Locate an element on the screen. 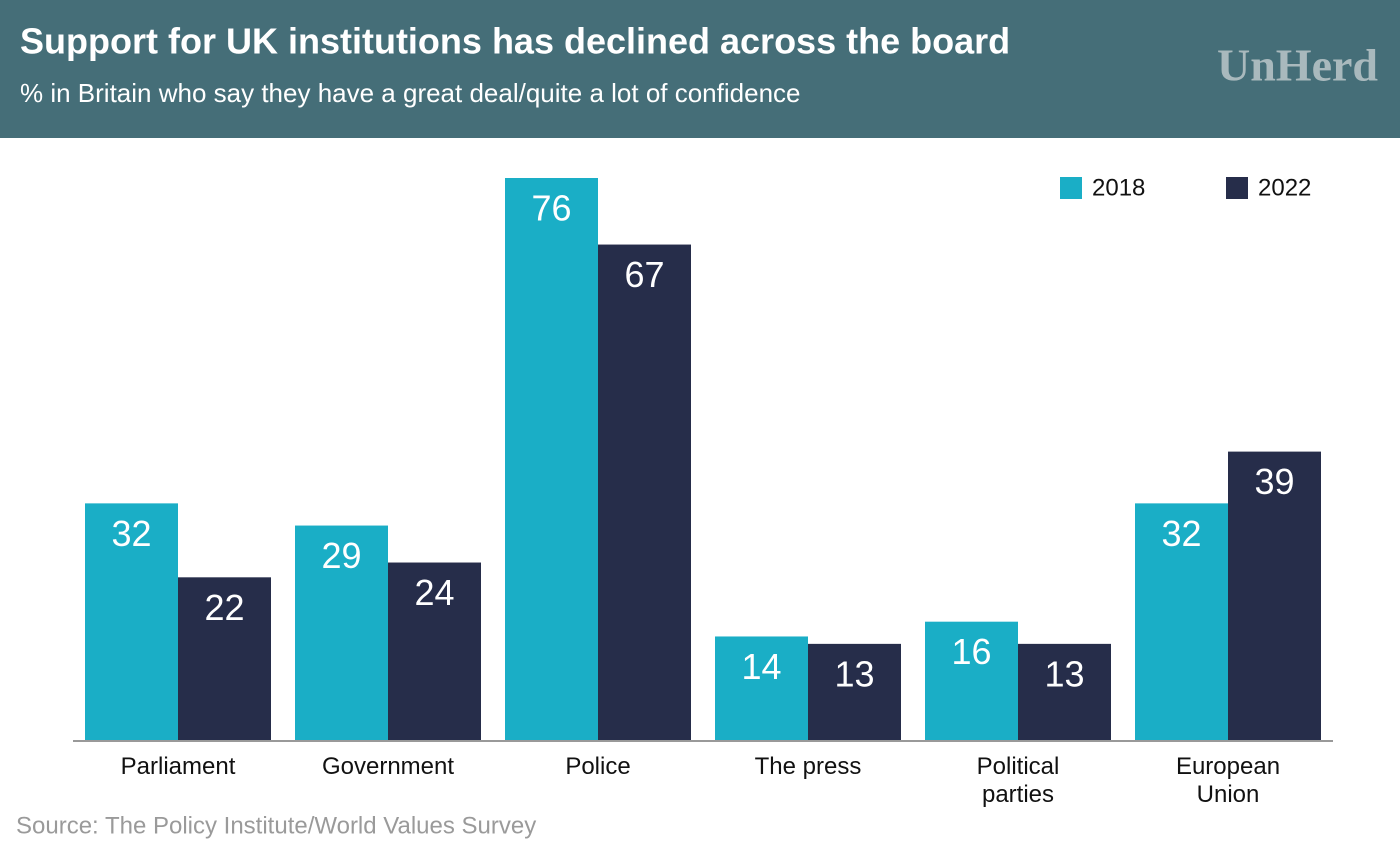 The image size is (1400, 850). x-tick-label: The press is located at coordinates (808, 766).